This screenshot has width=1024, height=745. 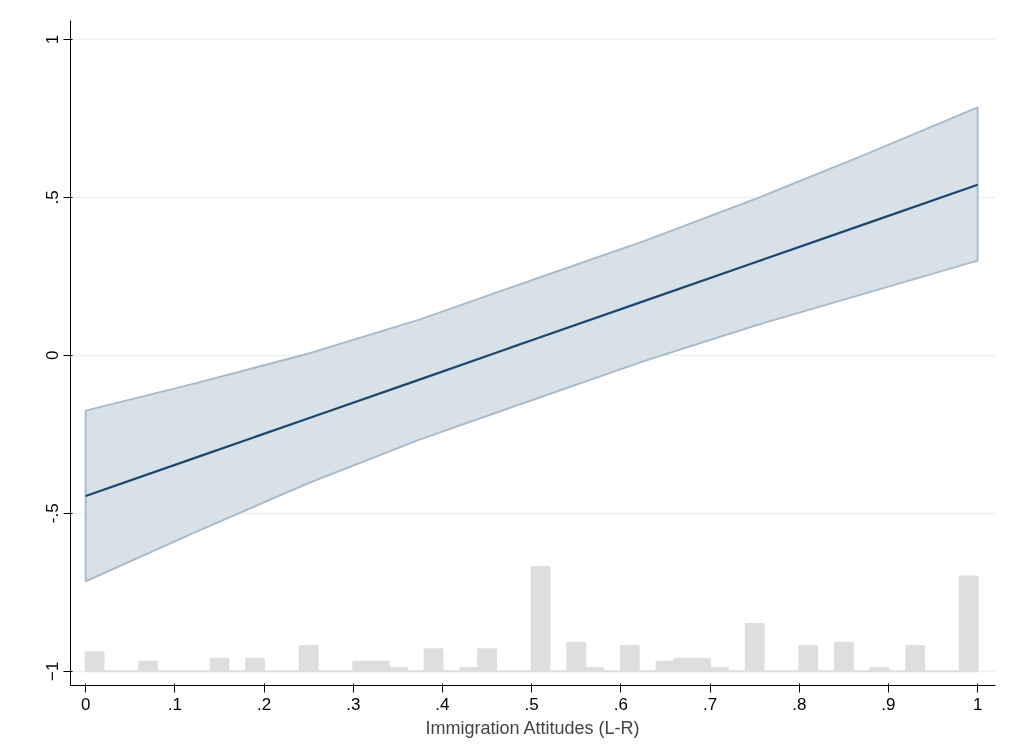 What do you see at coordinates (442, 704) in the screenshot?
I see `x-tick-label: .4` at bounding box center [442, 704].